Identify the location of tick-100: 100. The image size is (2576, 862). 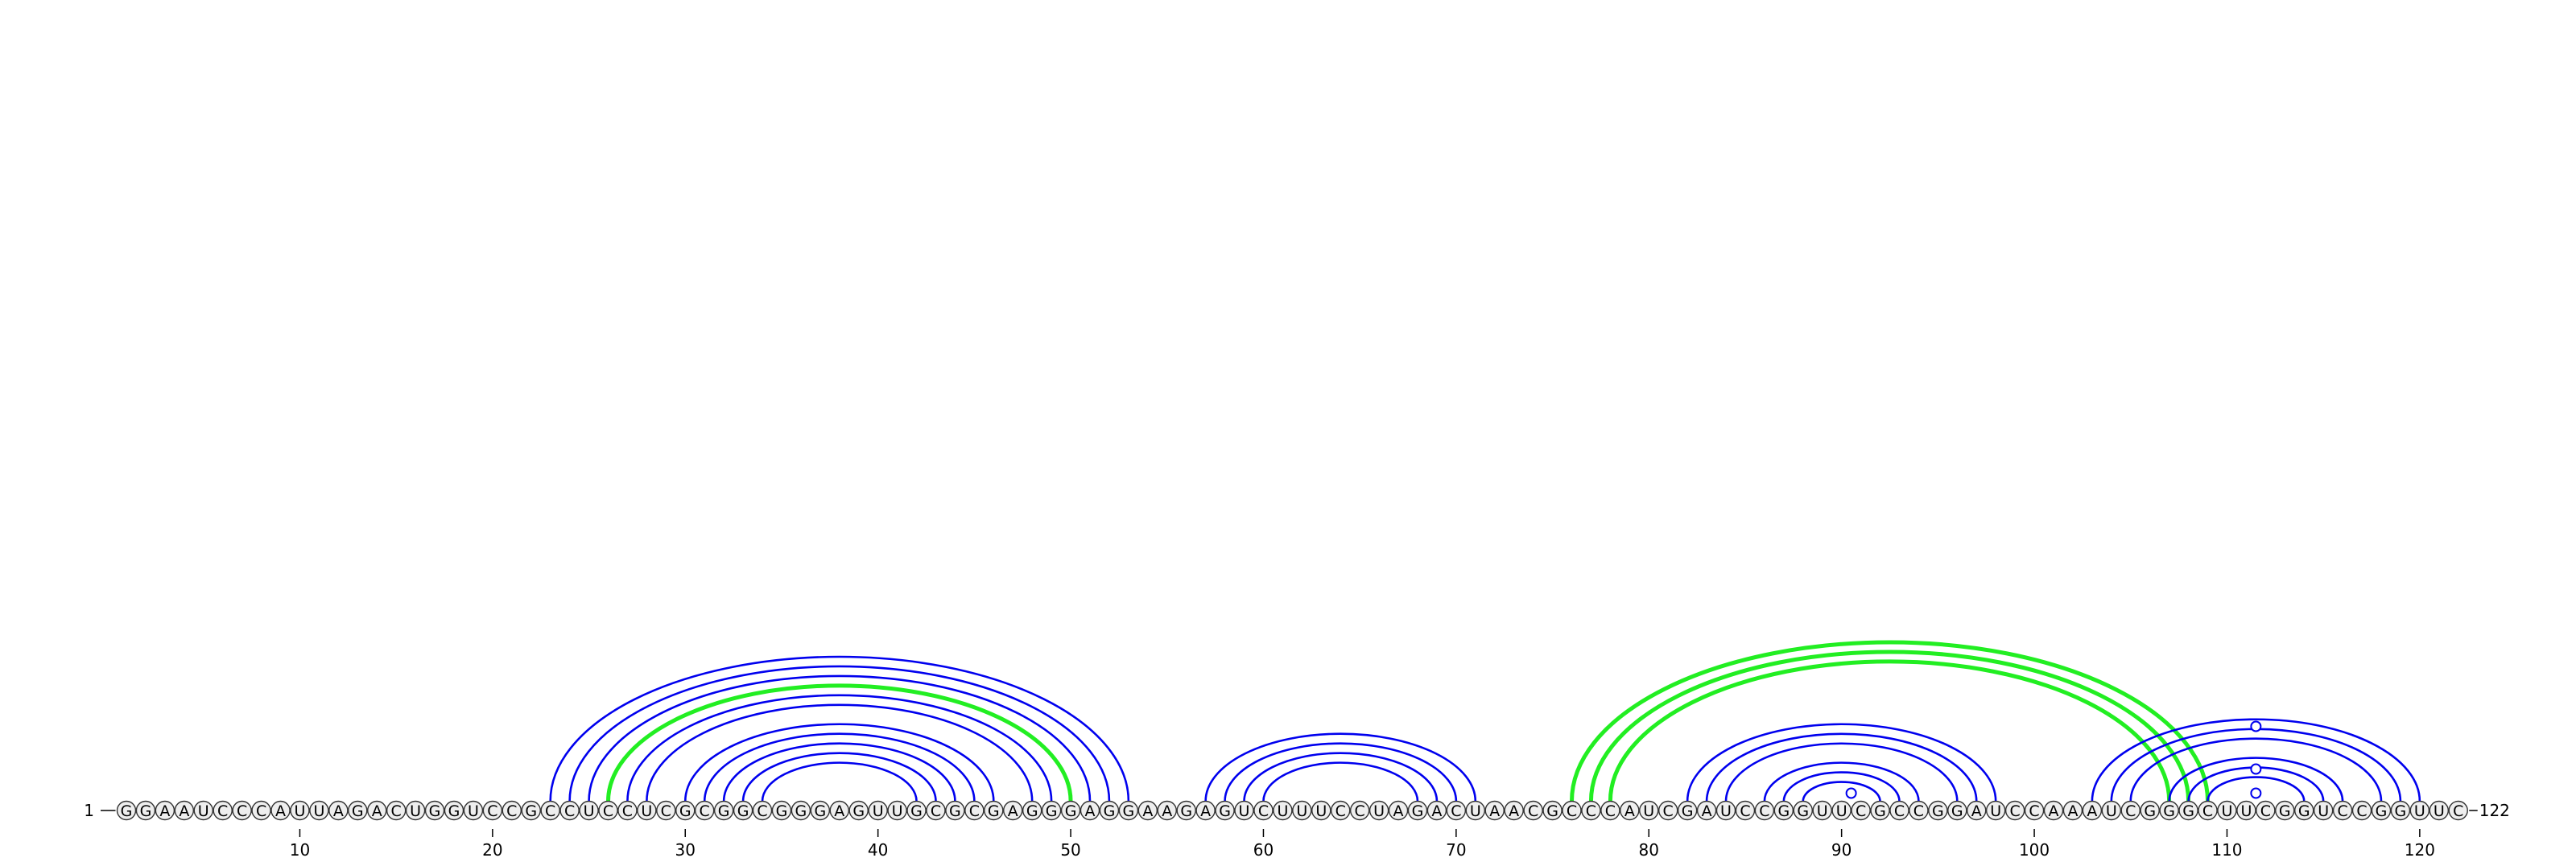
(2034, 844).